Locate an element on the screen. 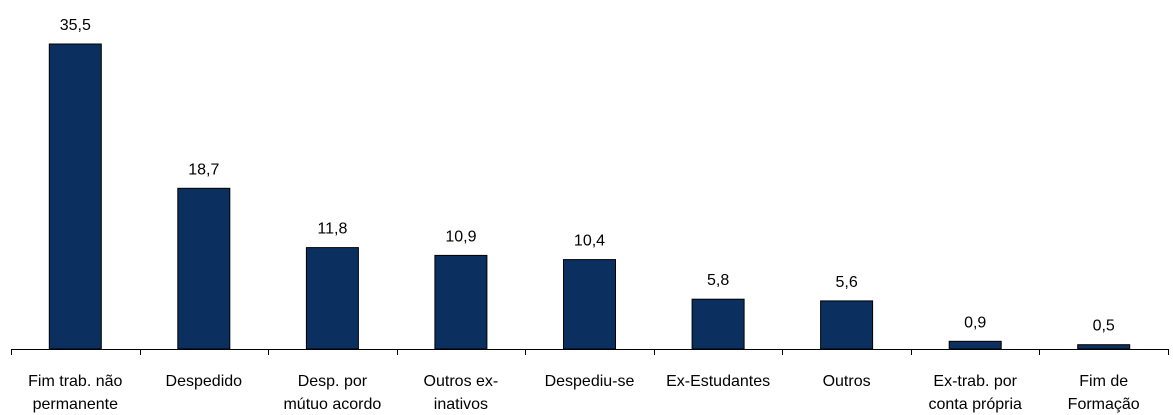 This screenshot has width=1173, height=415. x-tick-label-line: permanente is located at coordinates (75, 404).